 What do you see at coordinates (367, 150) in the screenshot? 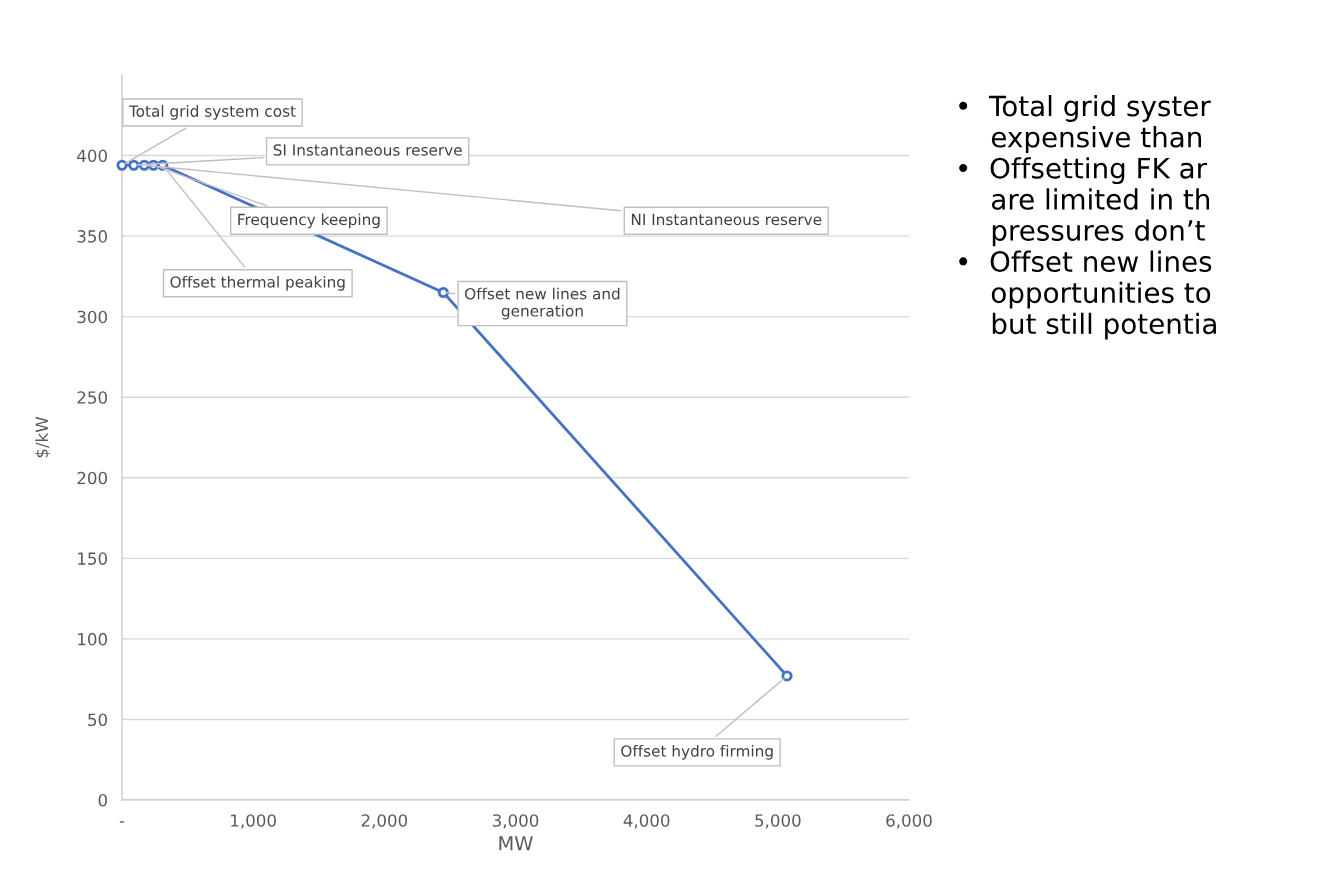
I see `annotation: SI Instantaneous reserve` at bounding box center [367, 150].